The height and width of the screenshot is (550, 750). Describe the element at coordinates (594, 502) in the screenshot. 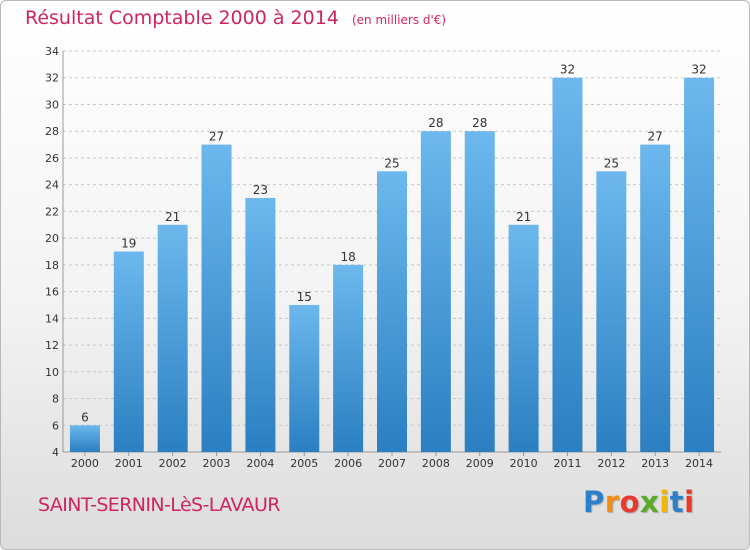

I see `logo-letter: P` at that location.